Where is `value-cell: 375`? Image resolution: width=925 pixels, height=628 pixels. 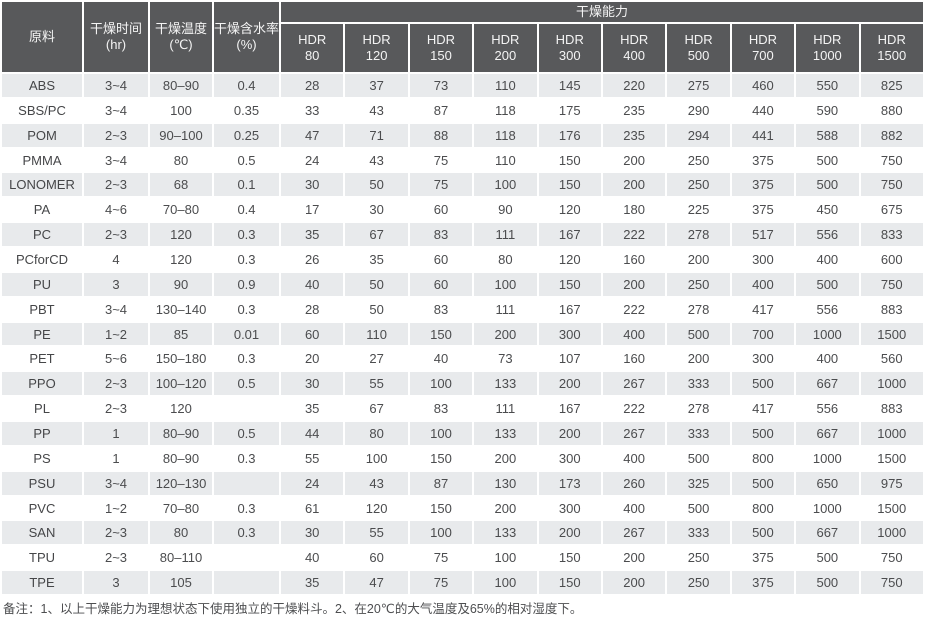
value-cell: 375 is located at coordinates (763, 185).